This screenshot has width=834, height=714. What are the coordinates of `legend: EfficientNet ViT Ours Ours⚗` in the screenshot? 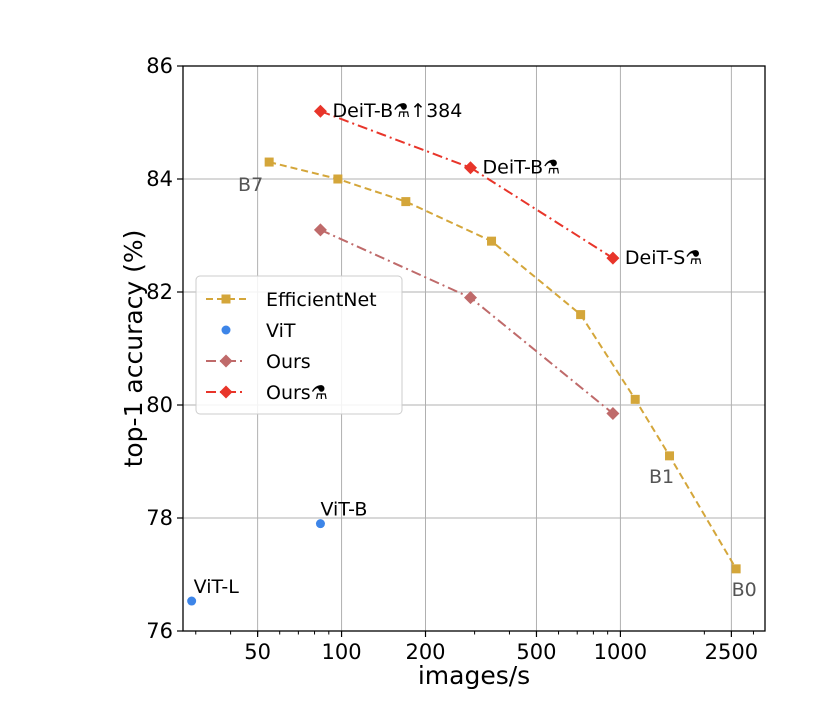 It's located at (299, 345).